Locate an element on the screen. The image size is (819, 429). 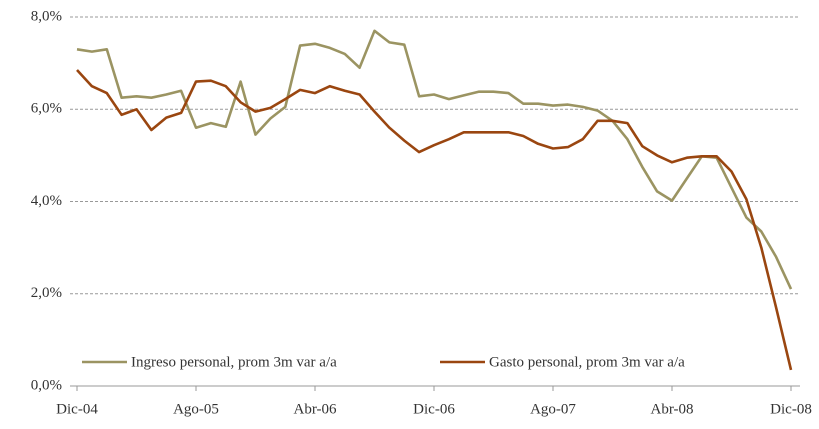
x-tick-label: Ago-07 is located at coordinates (553, 409).